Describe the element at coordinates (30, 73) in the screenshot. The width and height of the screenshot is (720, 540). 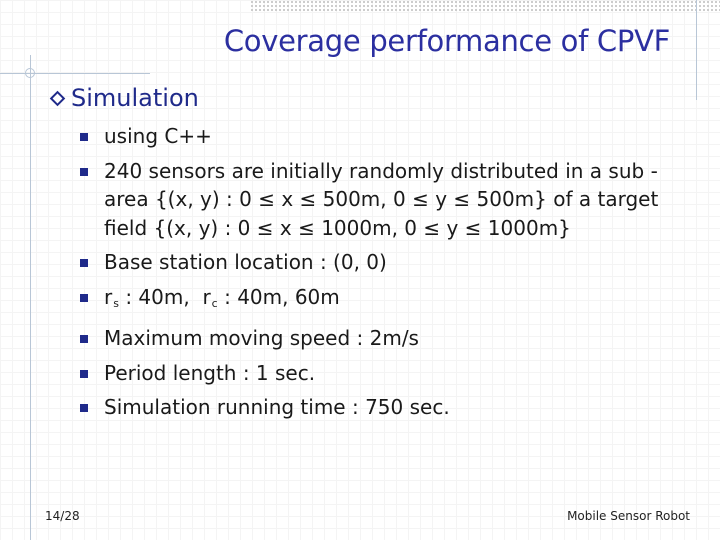
I see `decorative-circle-icon` at that location.